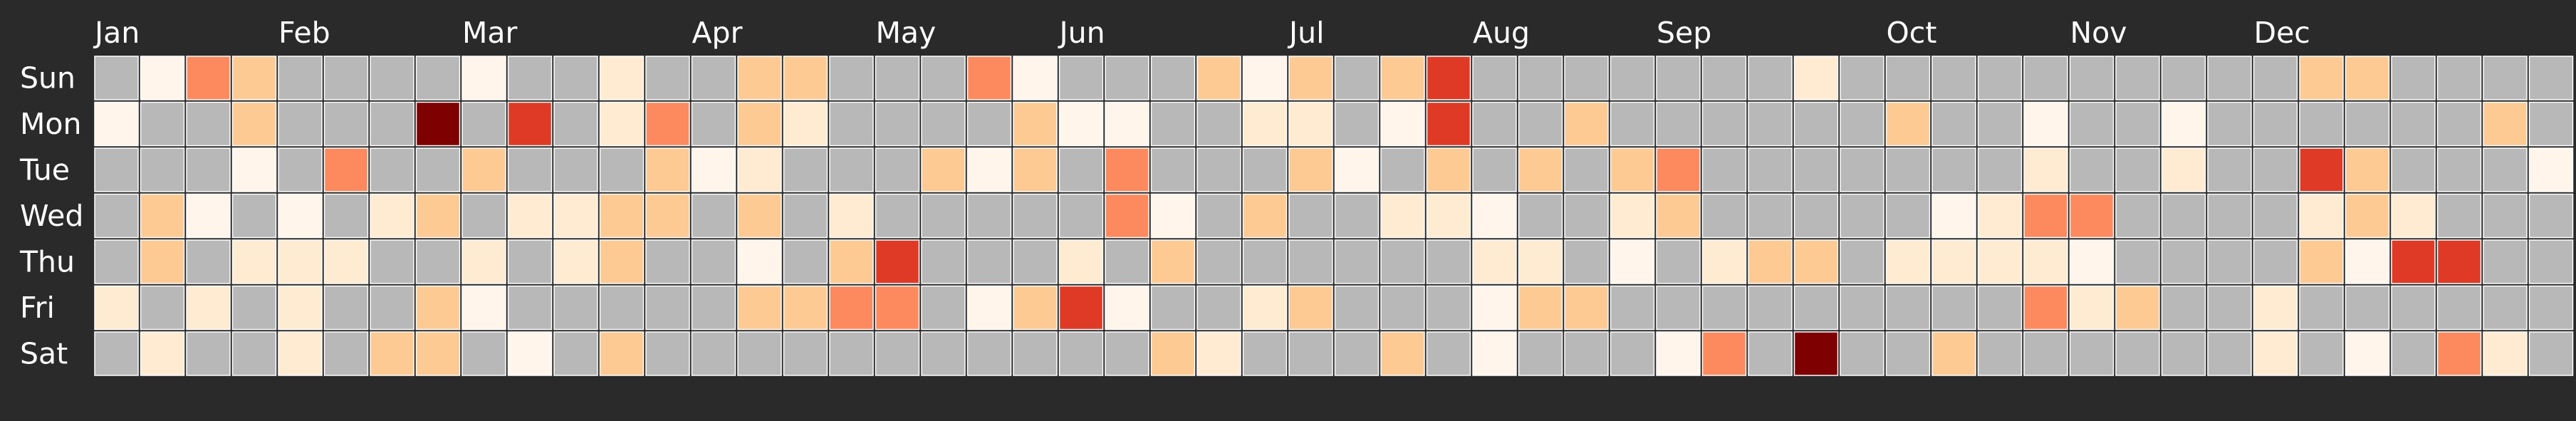  I want to click on month-label: Aug, so click(1502, 33).